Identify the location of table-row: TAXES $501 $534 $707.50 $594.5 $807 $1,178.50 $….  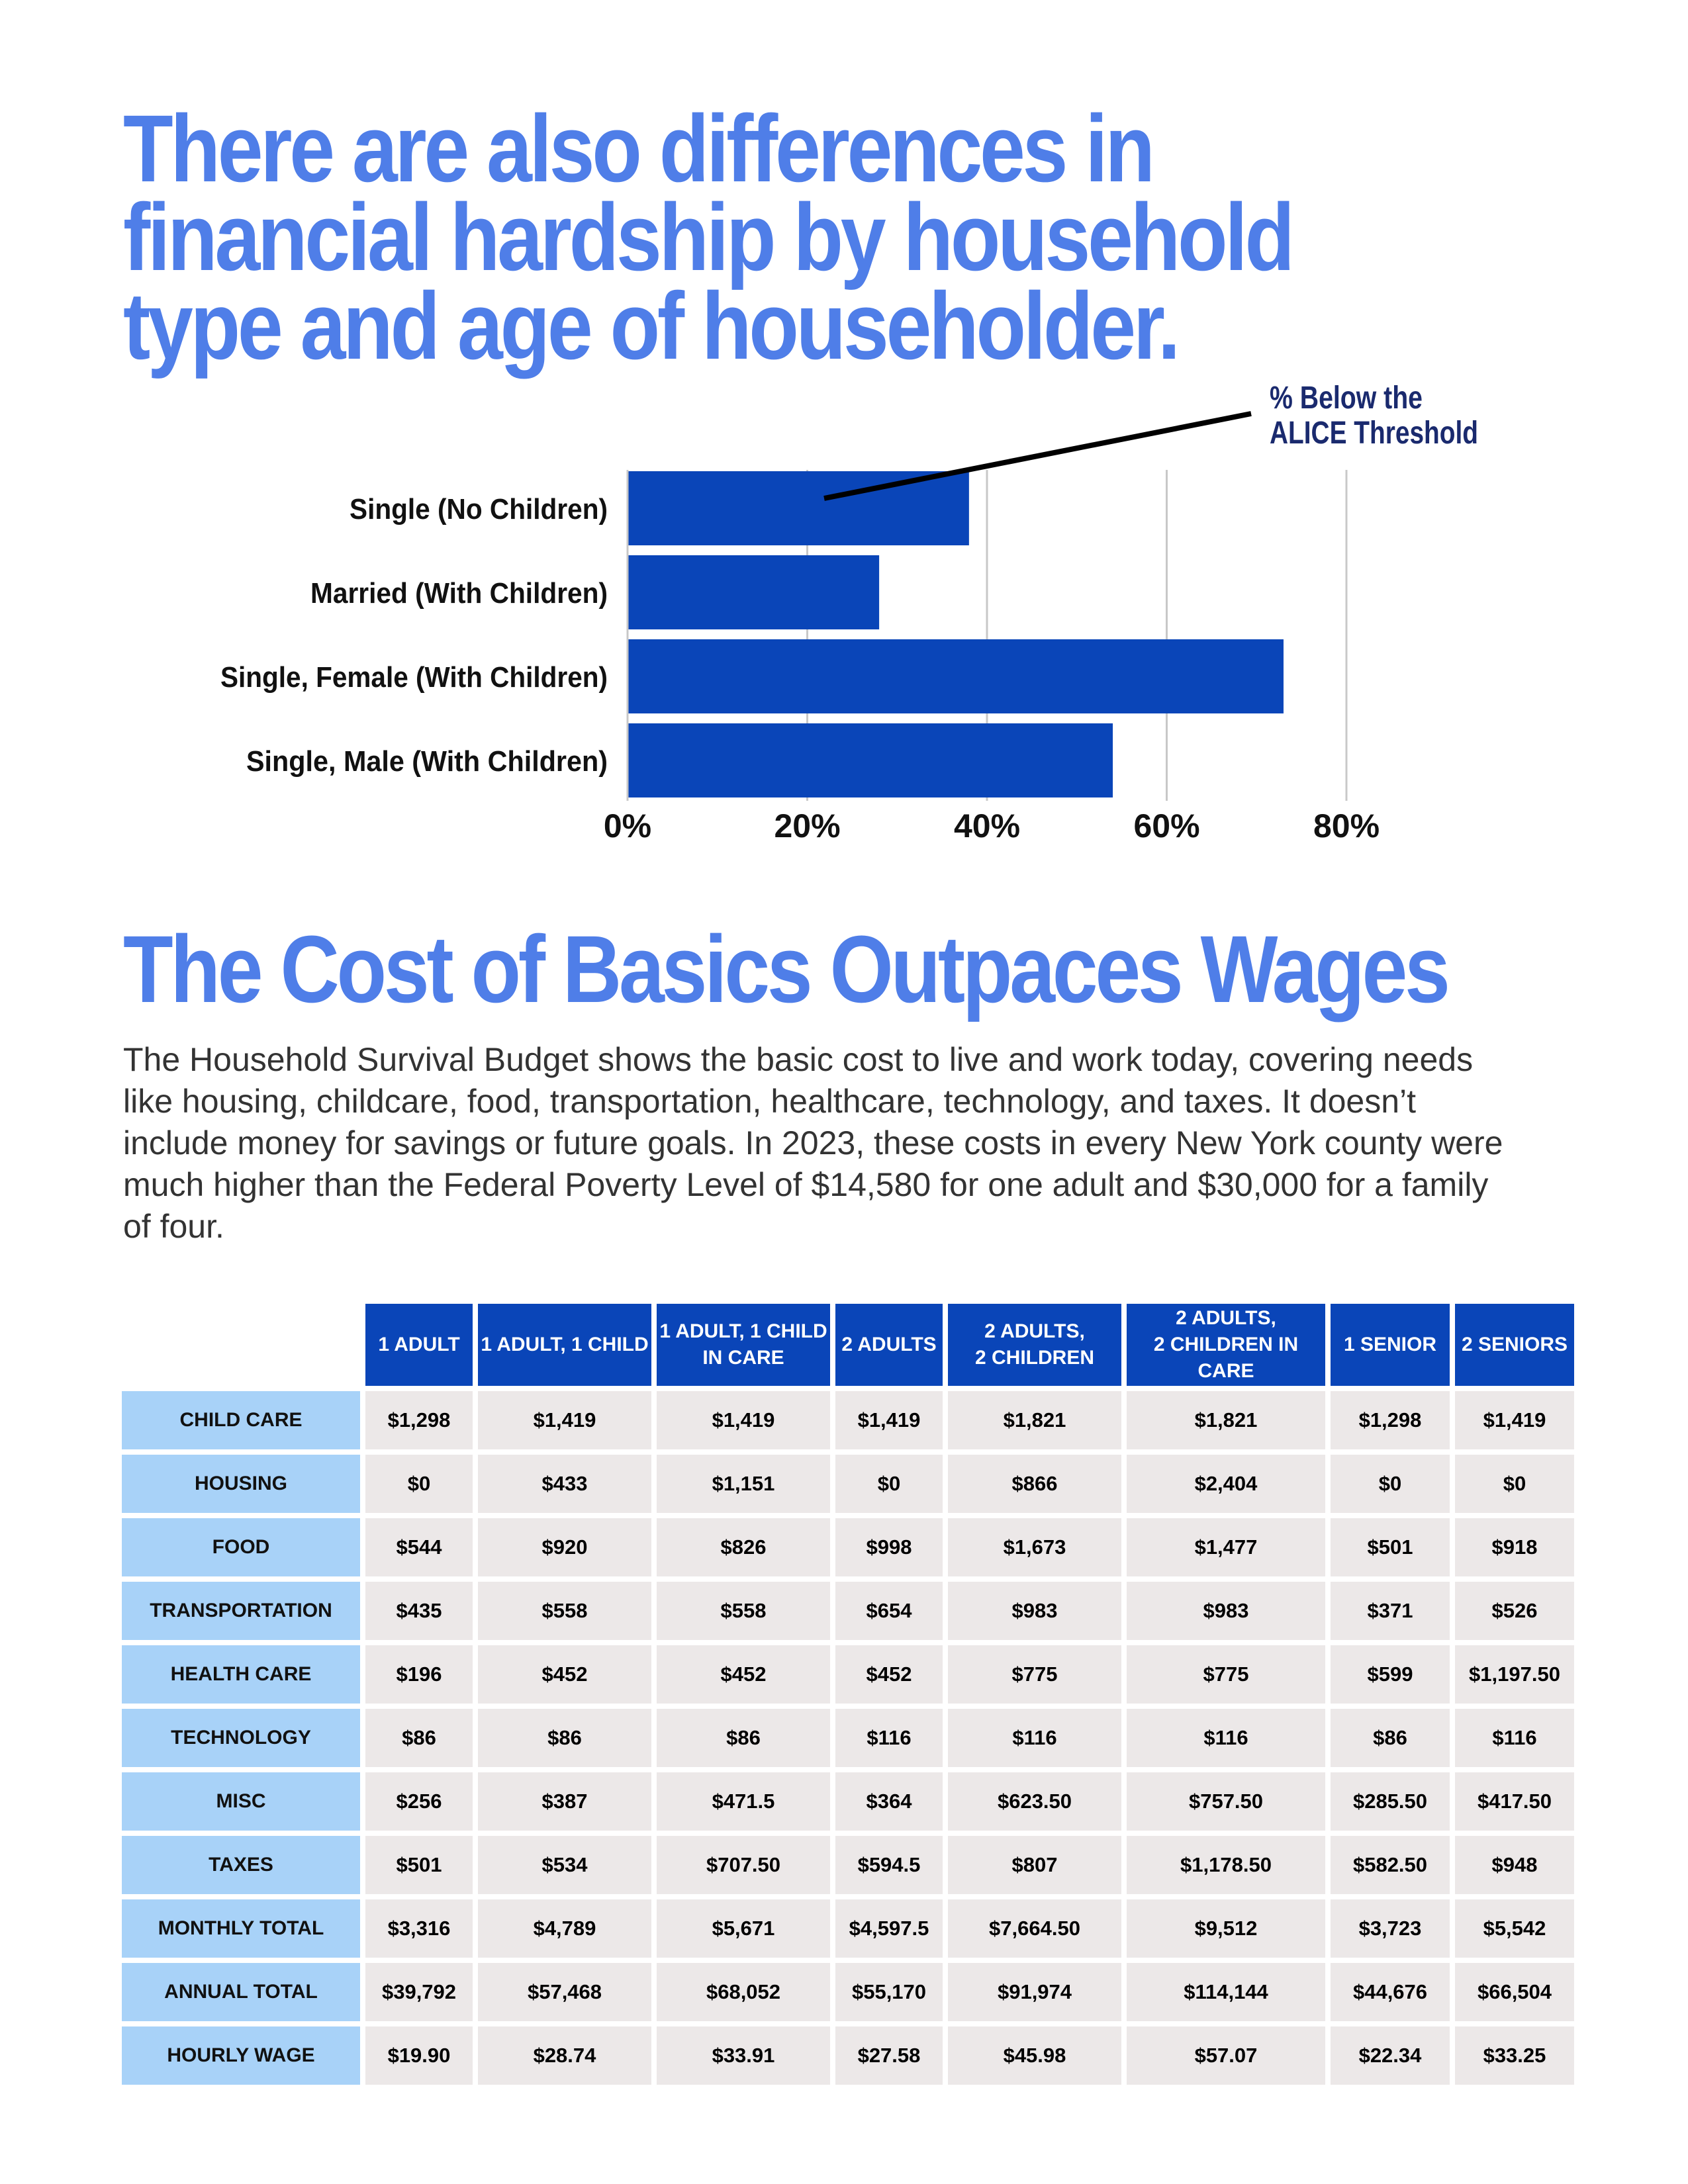
(848, 1865).